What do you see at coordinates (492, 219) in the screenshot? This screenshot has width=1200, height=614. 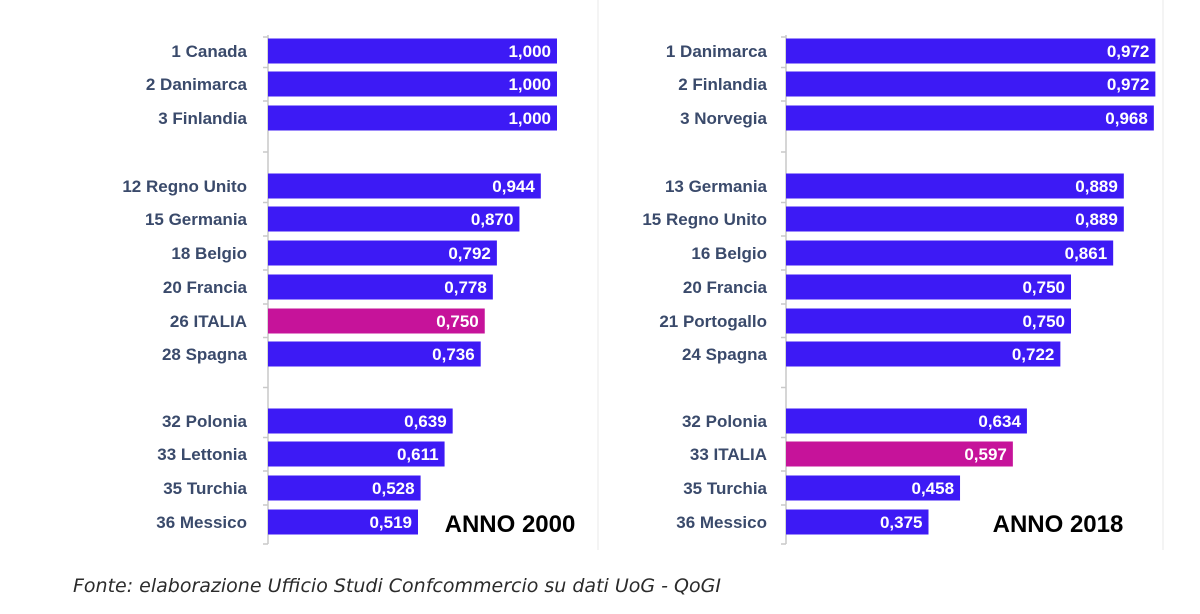 I see `data-label: 0,870` at bounding box center [492, 219].